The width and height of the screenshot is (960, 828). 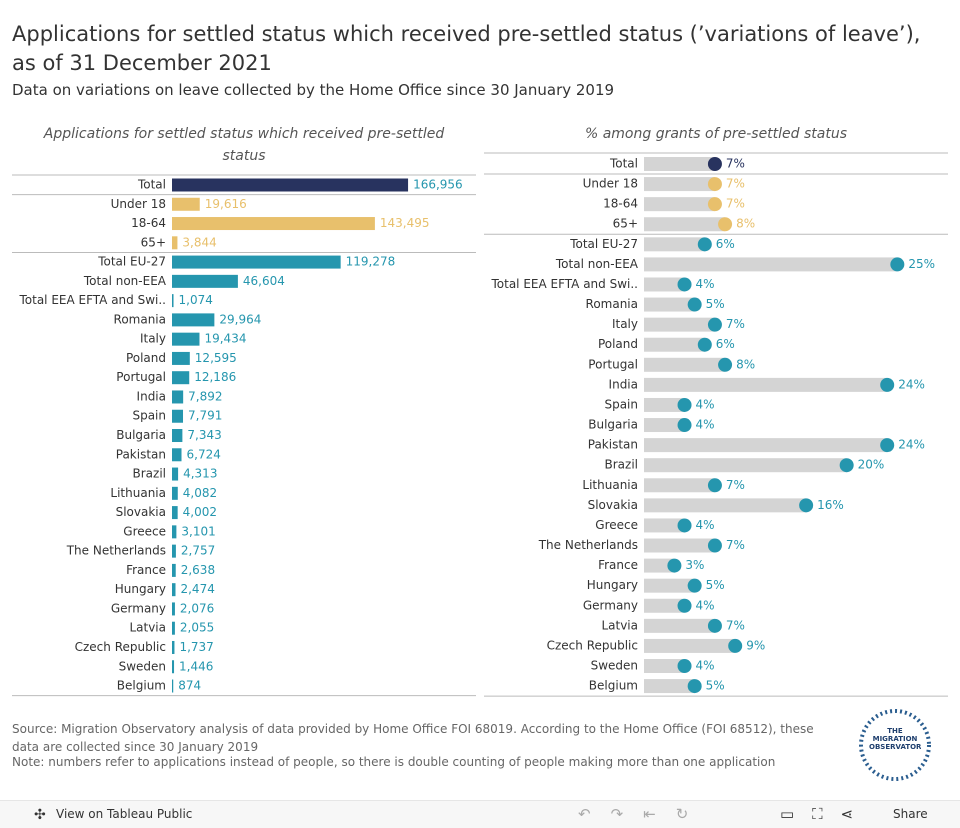 I want to click on value-label: 1,446, so click(x=196, y=666).